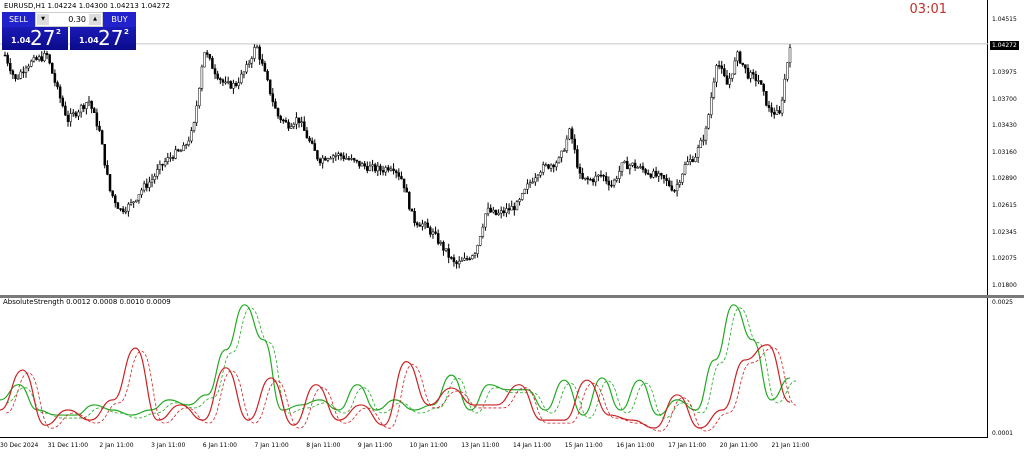 The image size is (1024, 458). I want to click on indicator-axis-top: 0.0025, so click(1002, 302).